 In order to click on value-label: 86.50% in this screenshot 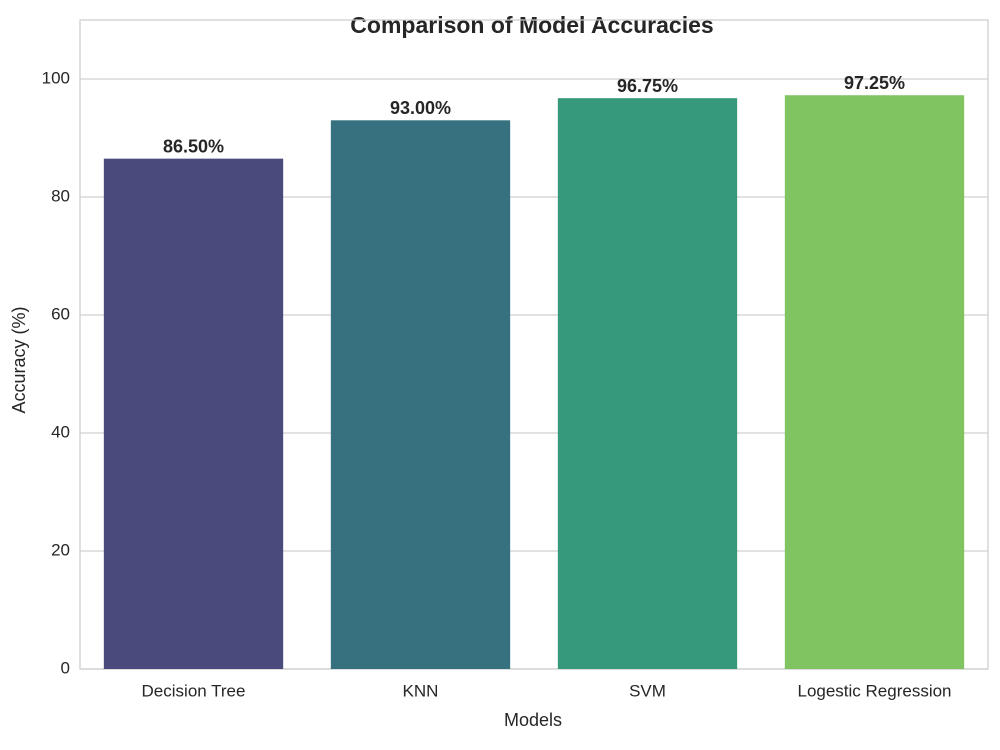, I will do `click(193, 146)`.